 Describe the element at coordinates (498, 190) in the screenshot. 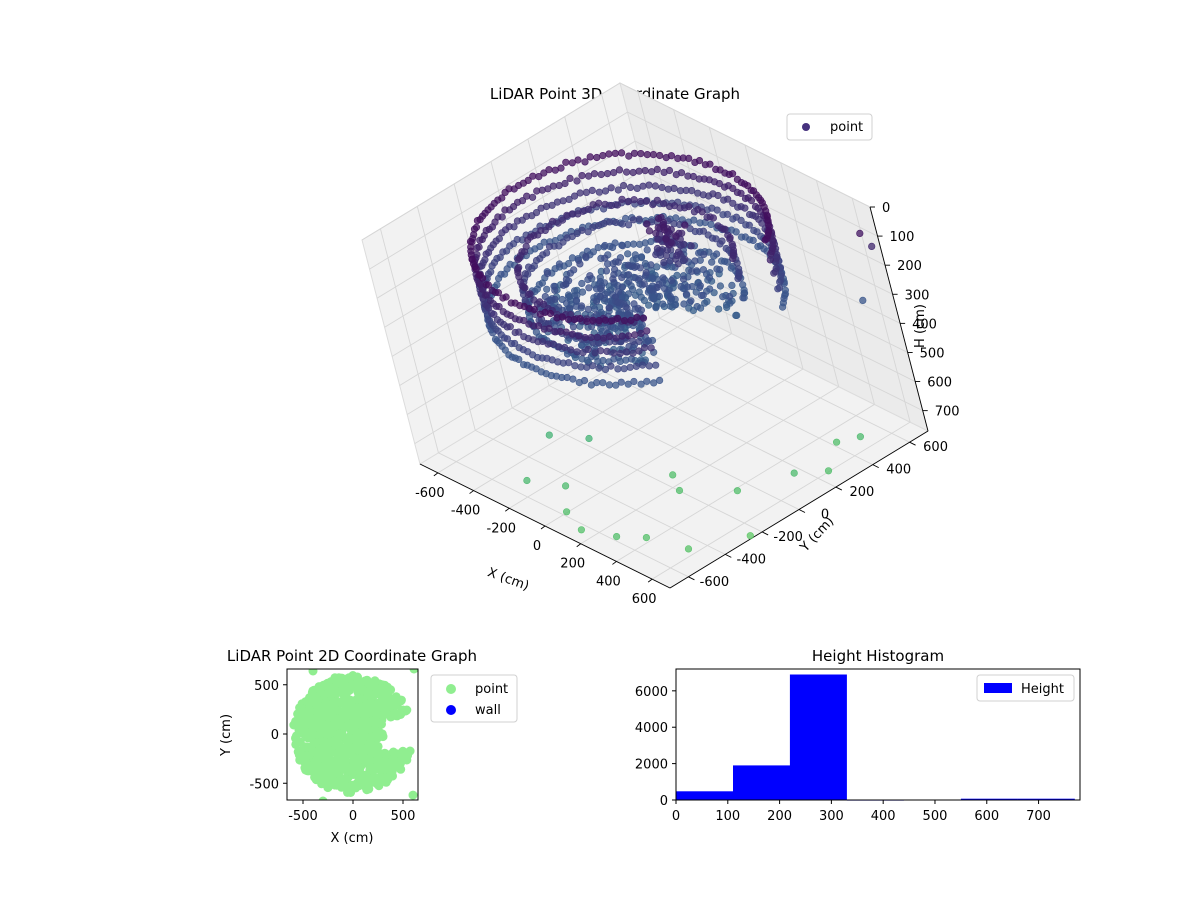

I see `grid-z-left` at that location.